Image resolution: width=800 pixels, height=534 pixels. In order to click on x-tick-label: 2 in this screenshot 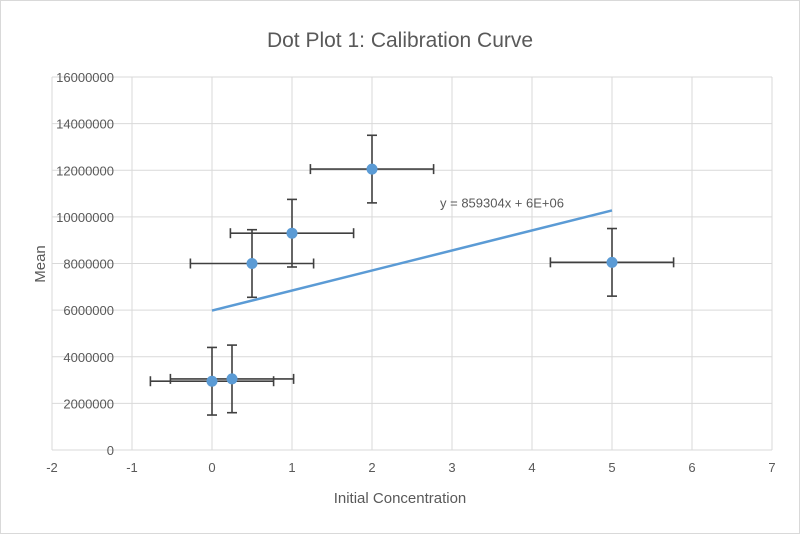, I will do `click(371, 467)`.